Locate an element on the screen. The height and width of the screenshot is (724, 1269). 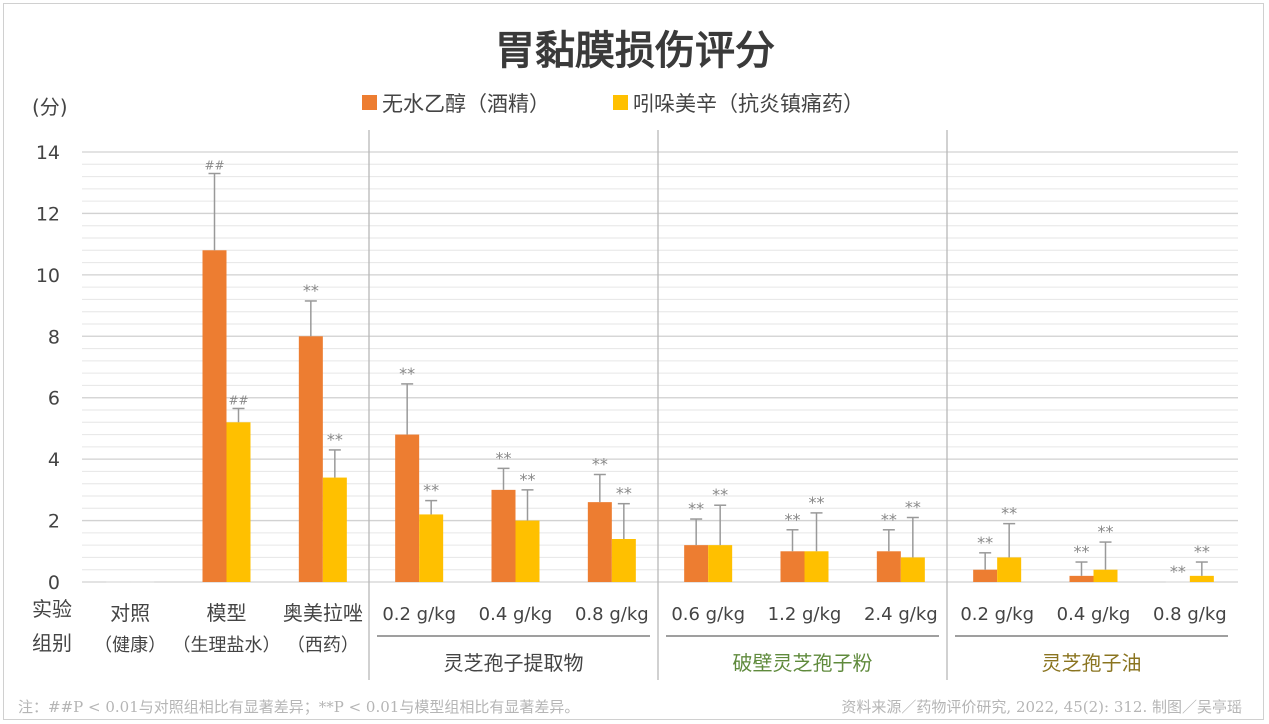
x-tick-sublabel: （健康） is located at coordinates (130, 645).